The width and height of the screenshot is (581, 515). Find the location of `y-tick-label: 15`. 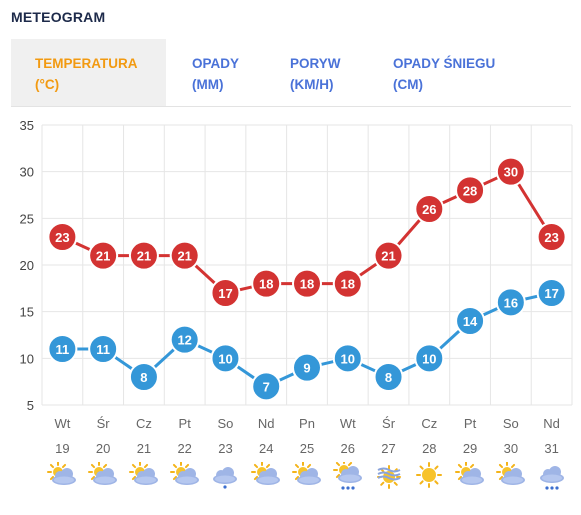

y-tick-label: 15 is located at coordinates (27, 312).